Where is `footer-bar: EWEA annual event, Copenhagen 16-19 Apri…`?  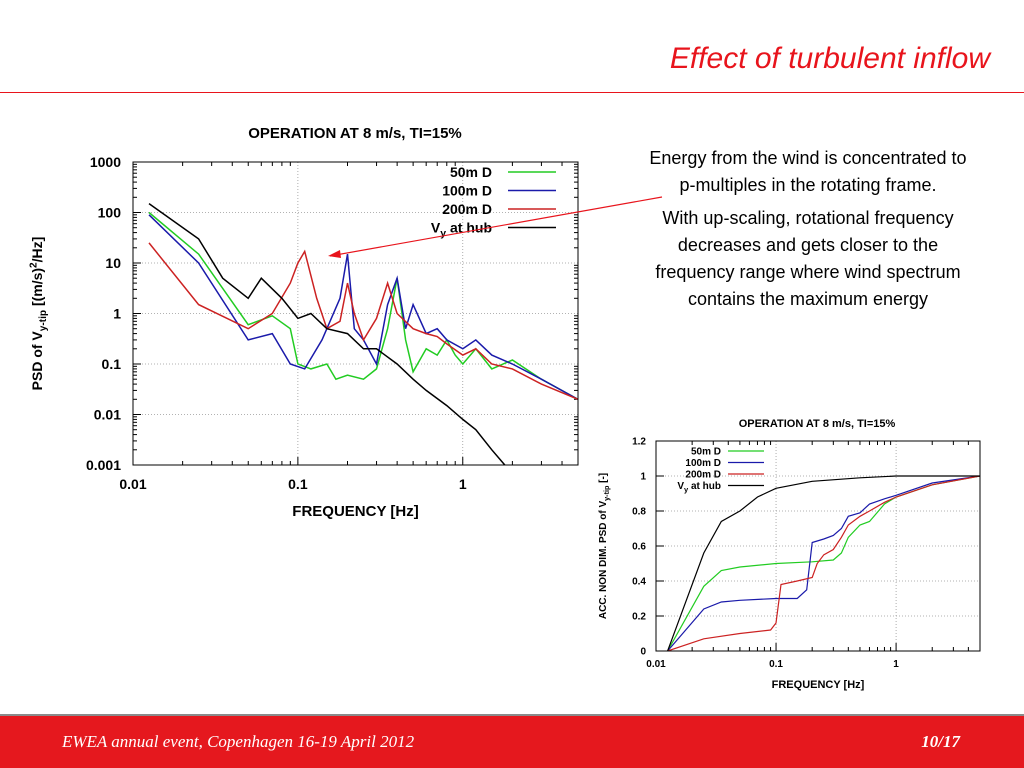
footer-bar: EWEA annual event, Copenhagen 16-19 Apri… is located at coordinates (512, 741).